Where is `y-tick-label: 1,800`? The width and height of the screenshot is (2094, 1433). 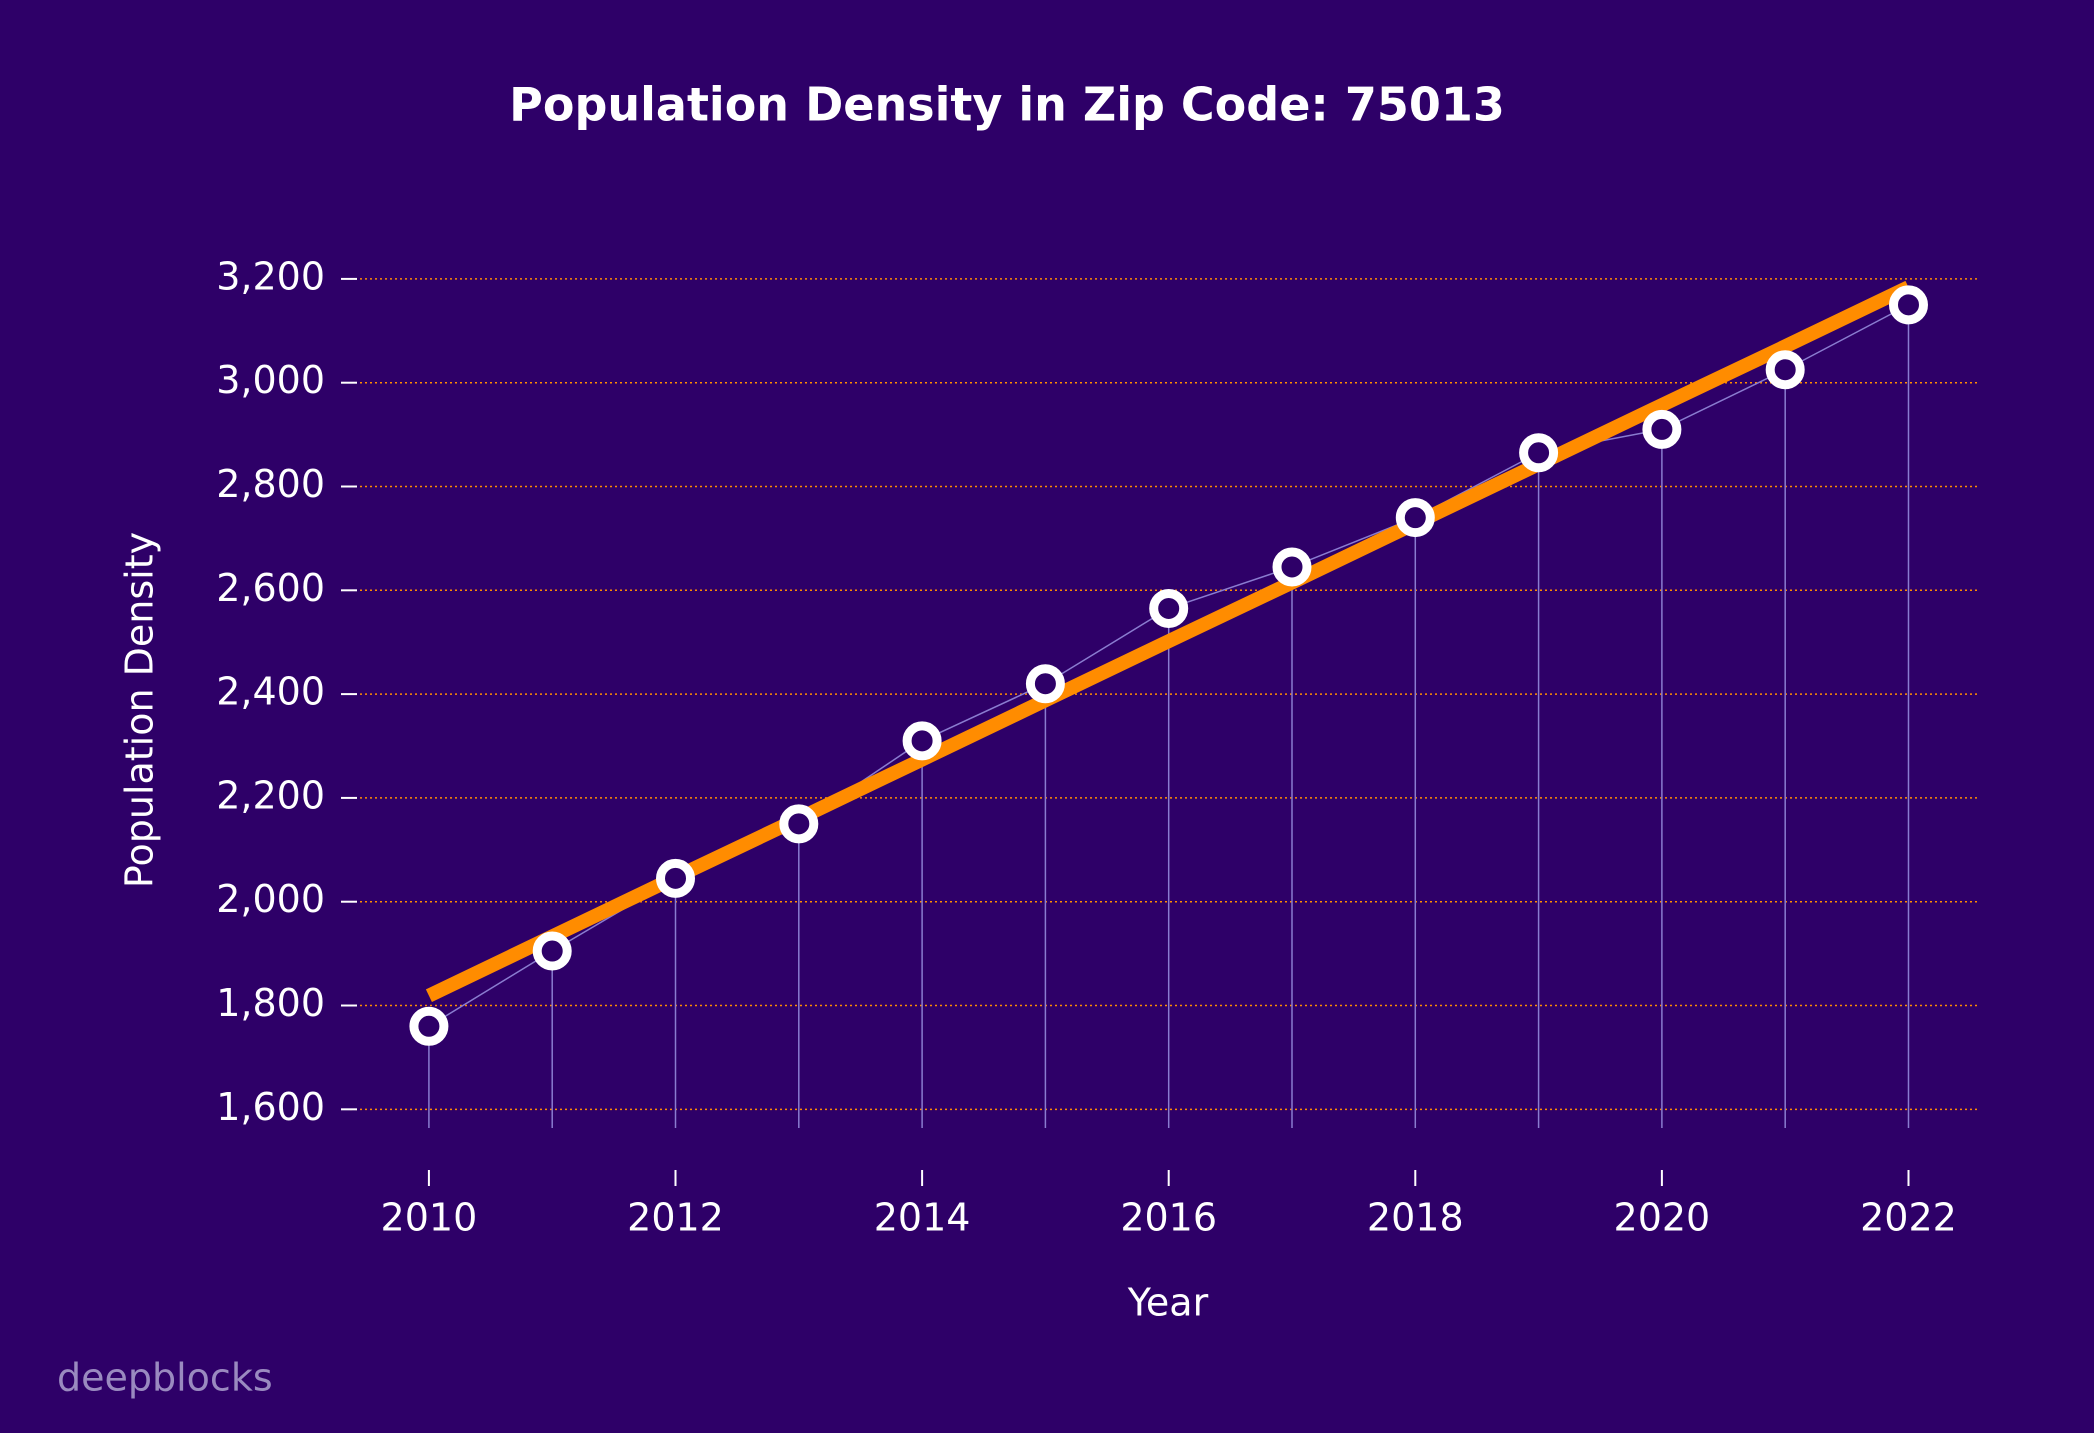
y-tick-label: 1,800 is located at coordinates (270, 1003).